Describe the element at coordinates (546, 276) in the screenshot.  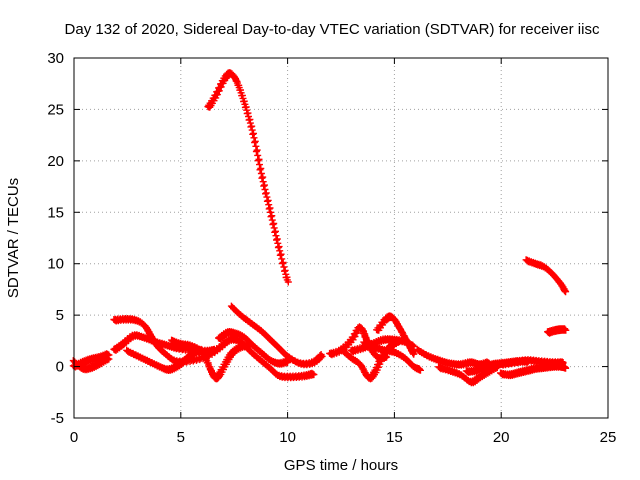
I see `series-arc-q` at that location.